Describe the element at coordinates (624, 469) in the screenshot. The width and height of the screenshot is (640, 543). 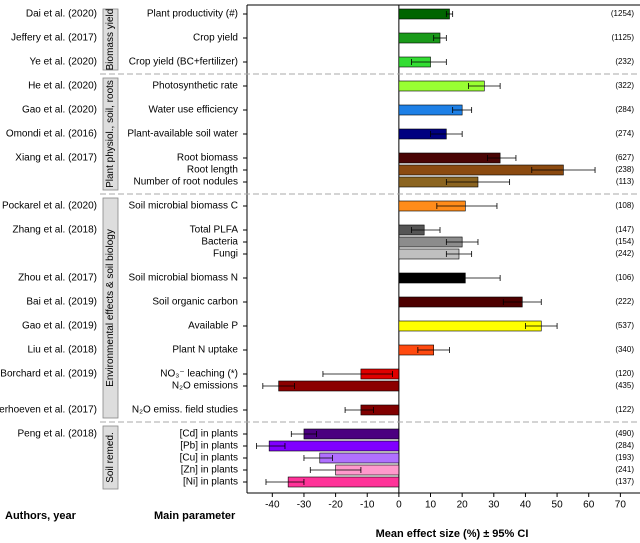
I see `n-label: (241)` at that location.